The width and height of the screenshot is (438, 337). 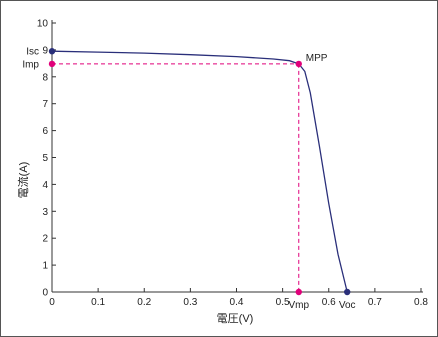 What do you see at coordinates (144, 302) in the screenshot?
I see `x-tick-label: 0.2` at bounding box center [144, 302].